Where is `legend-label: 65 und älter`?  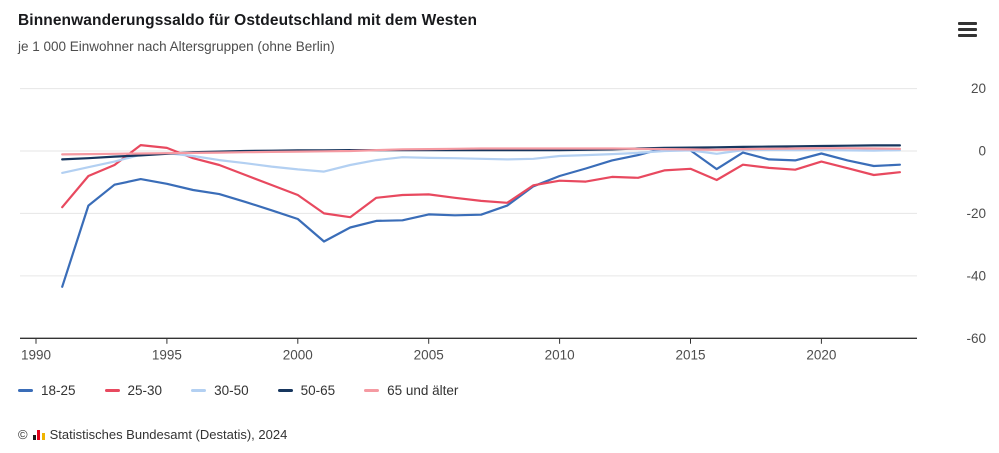 legend-label: 65 und älter is located at coordinates (423, 390).